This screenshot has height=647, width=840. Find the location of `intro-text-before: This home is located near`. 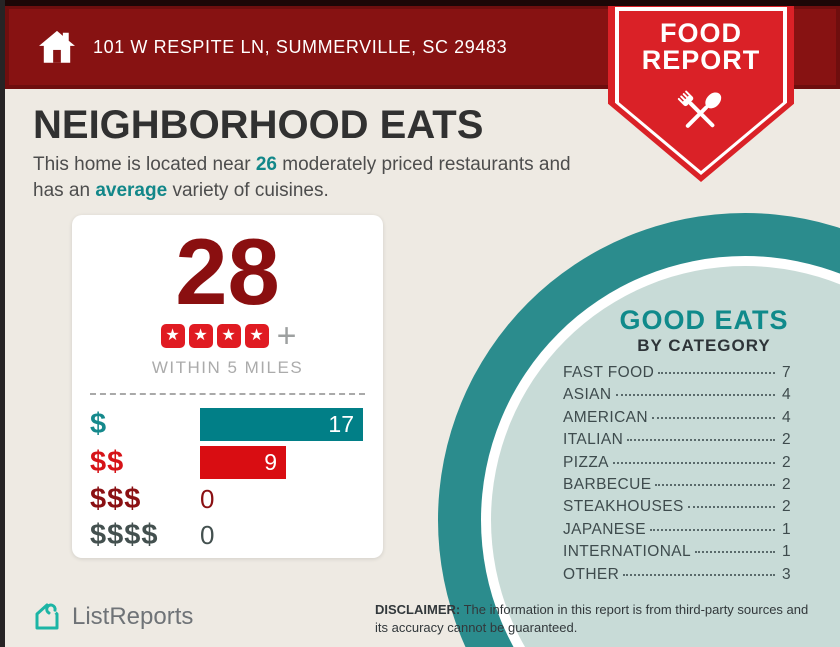

intro-text-before: This home is located near is located at coordinates (144, 164).